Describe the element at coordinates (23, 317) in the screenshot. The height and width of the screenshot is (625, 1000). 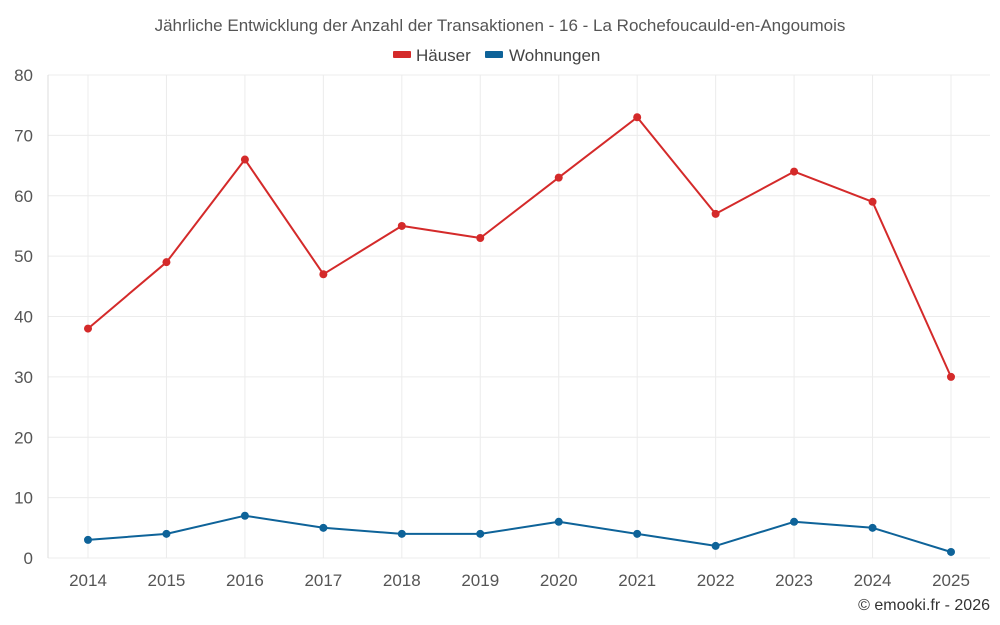
I see `y-tick-label: 40` at that location.